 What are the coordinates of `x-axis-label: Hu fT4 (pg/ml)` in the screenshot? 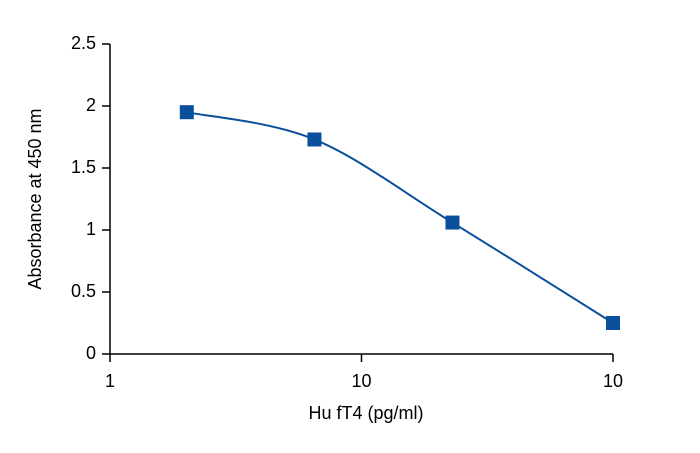 It's located at (365, 413).